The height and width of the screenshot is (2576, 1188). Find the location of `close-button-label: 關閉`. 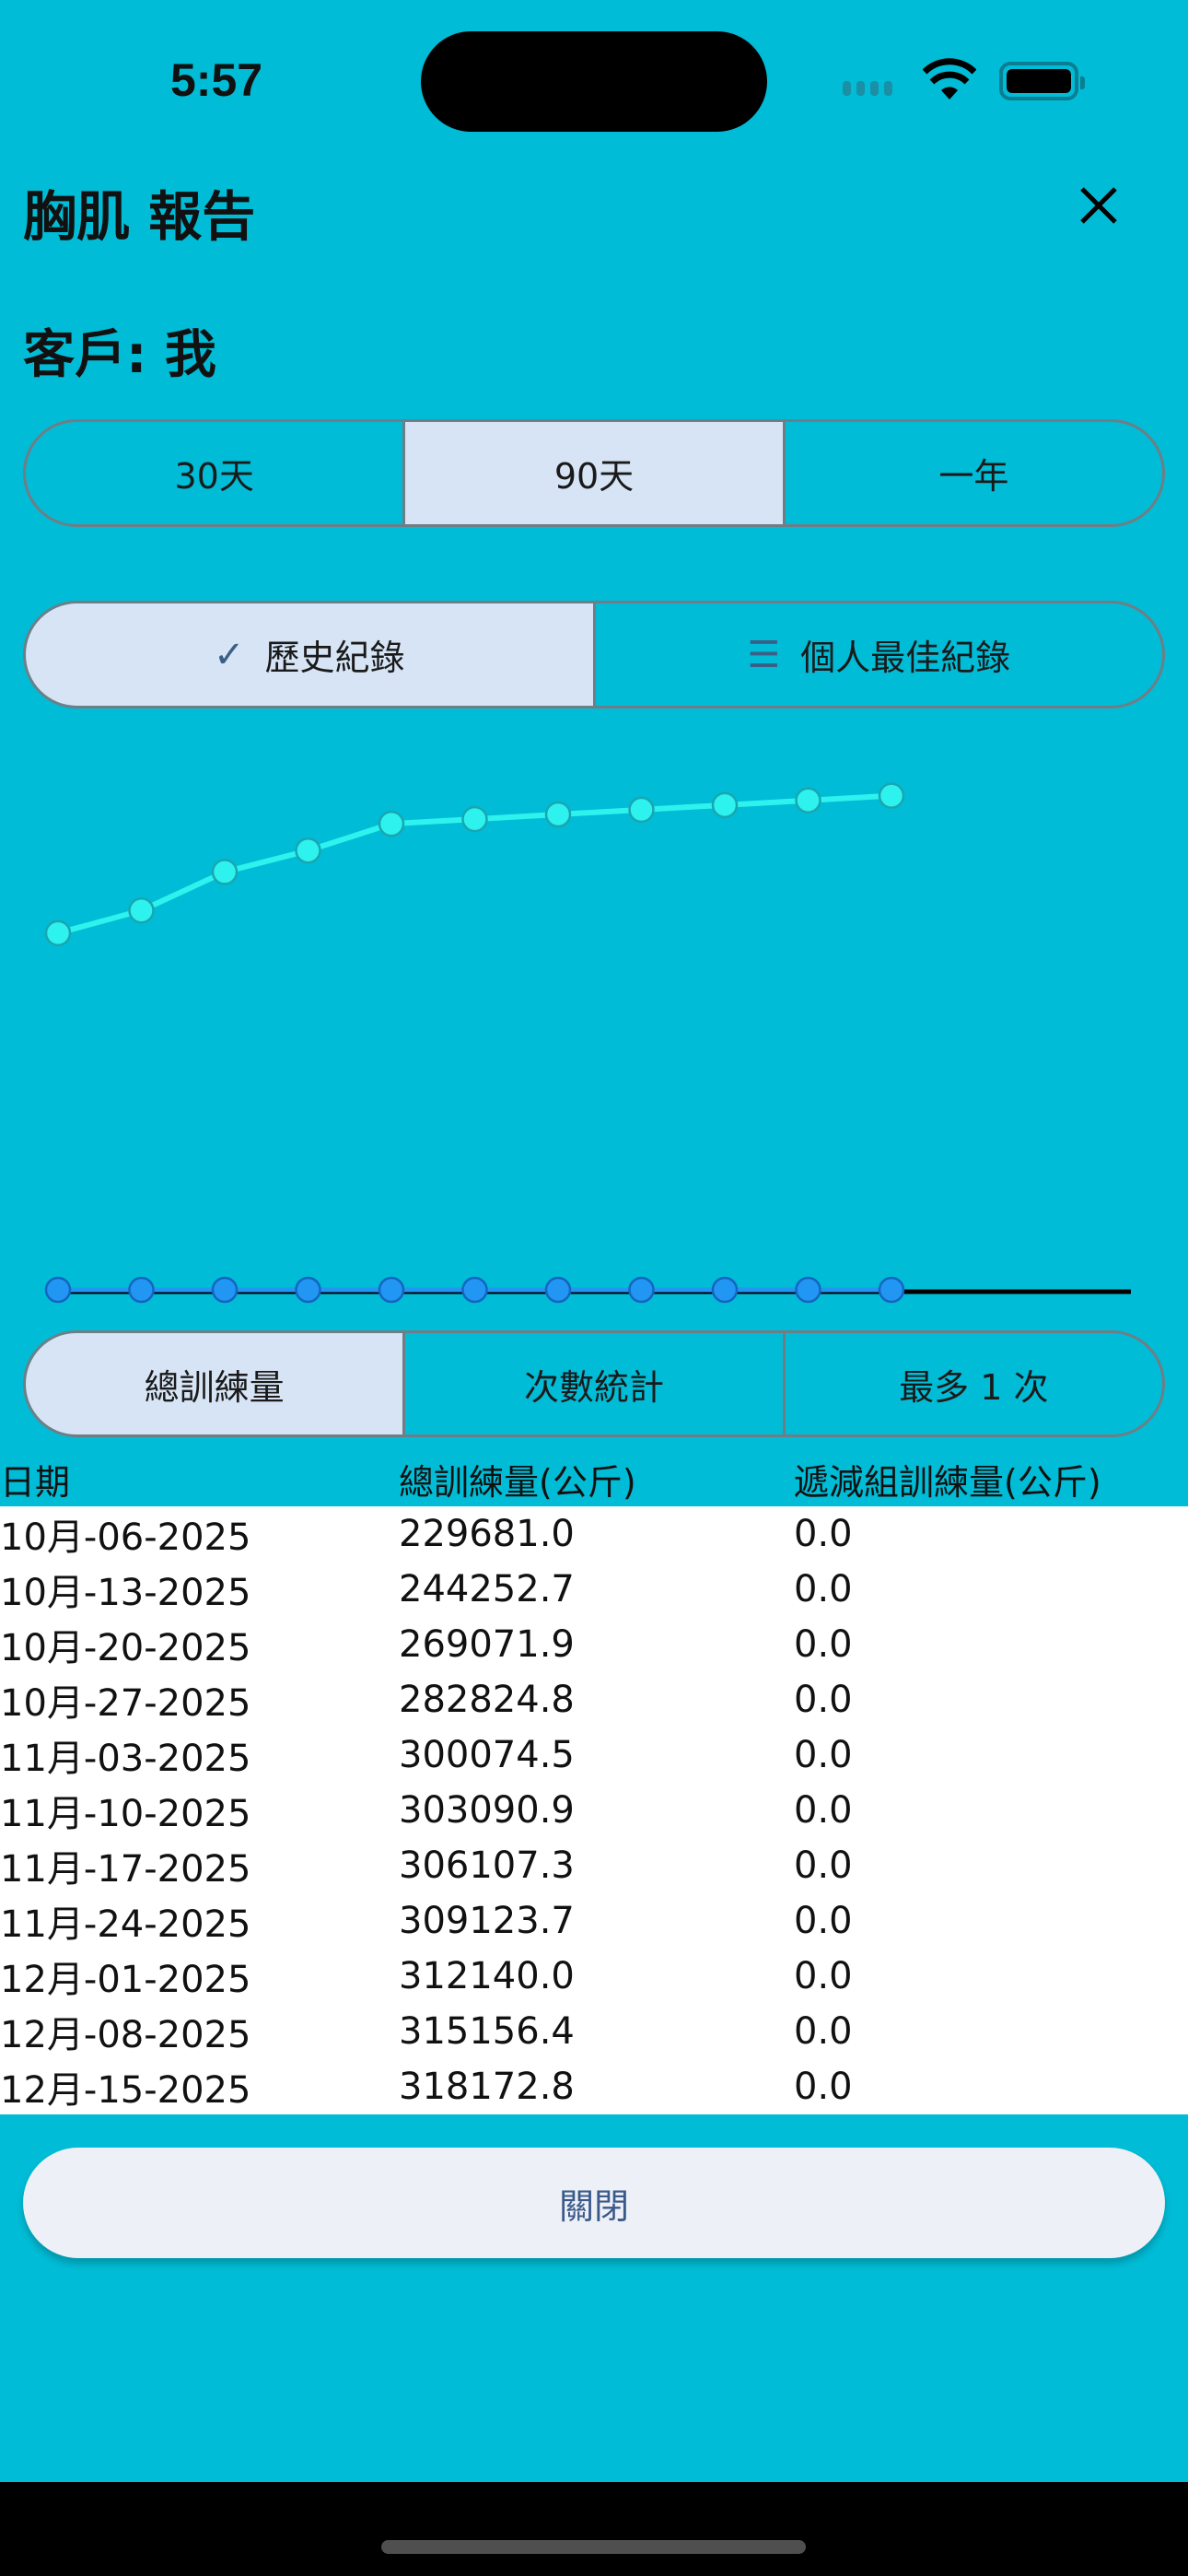

close-button-label: 關閉 is located at coordinates (593, 2206).